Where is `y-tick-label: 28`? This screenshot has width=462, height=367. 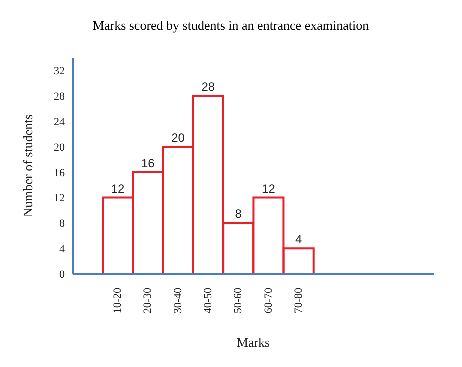 y-tick-label: 28 is located at coordinates (60, 97).